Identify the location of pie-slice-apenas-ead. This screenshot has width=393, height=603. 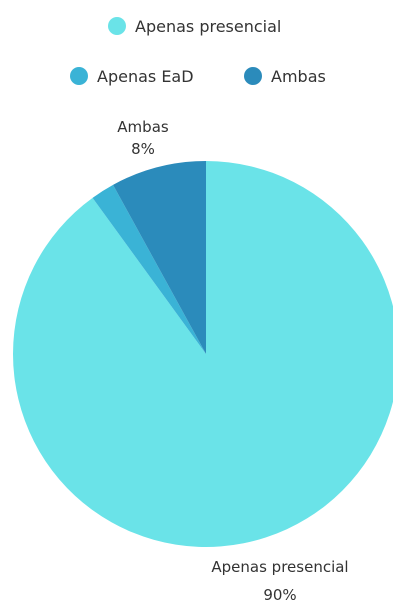
(149, 269).